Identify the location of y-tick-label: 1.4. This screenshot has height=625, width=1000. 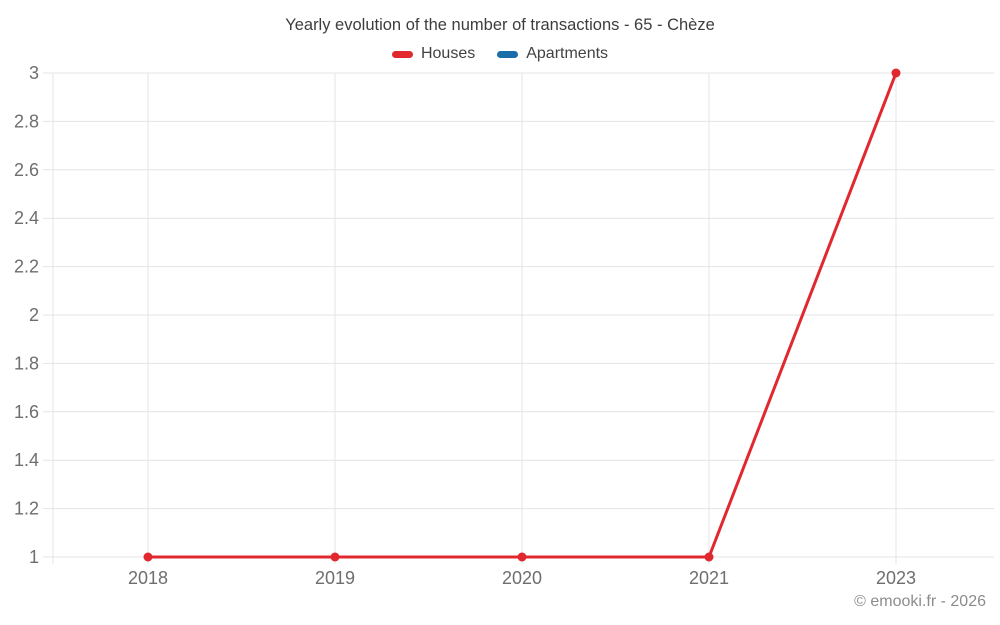
(26, 460).